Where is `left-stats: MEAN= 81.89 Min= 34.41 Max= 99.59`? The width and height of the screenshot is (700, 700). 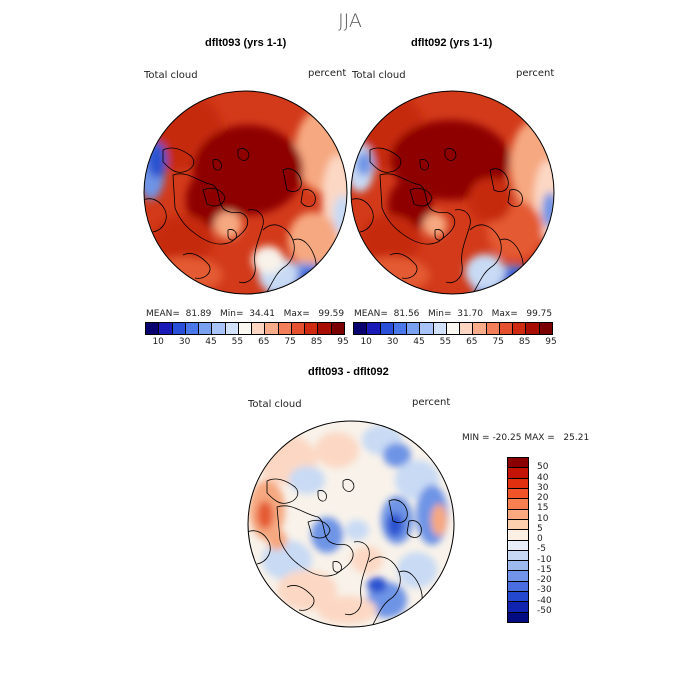
left-stats: MEAN= 81.89 Min= 34.41 Max= 99.59 is located at coordinates (245, 314).